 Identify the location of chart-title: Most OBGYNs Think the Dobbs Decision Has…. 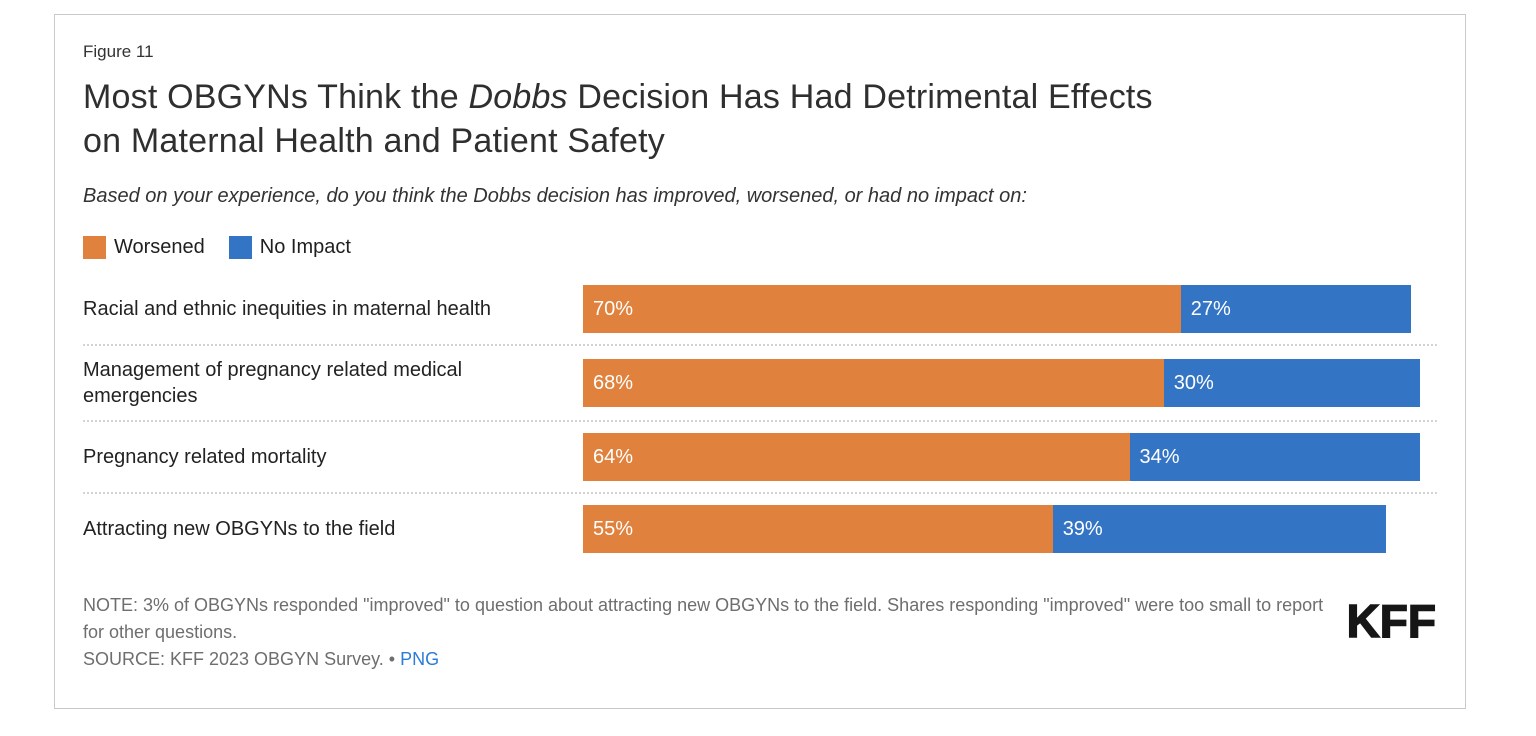
(760, 119).